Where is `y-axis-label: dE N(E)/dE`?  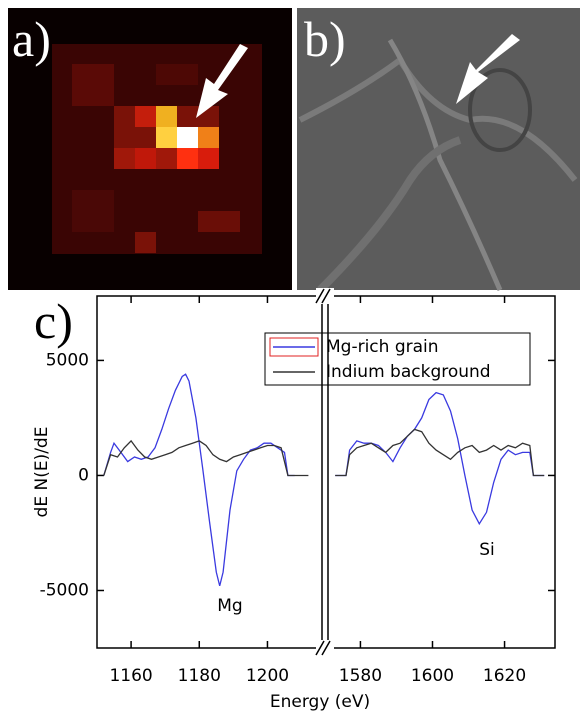 y-axis-label: dE N(E)/dE is located at coordinates (42, 472).